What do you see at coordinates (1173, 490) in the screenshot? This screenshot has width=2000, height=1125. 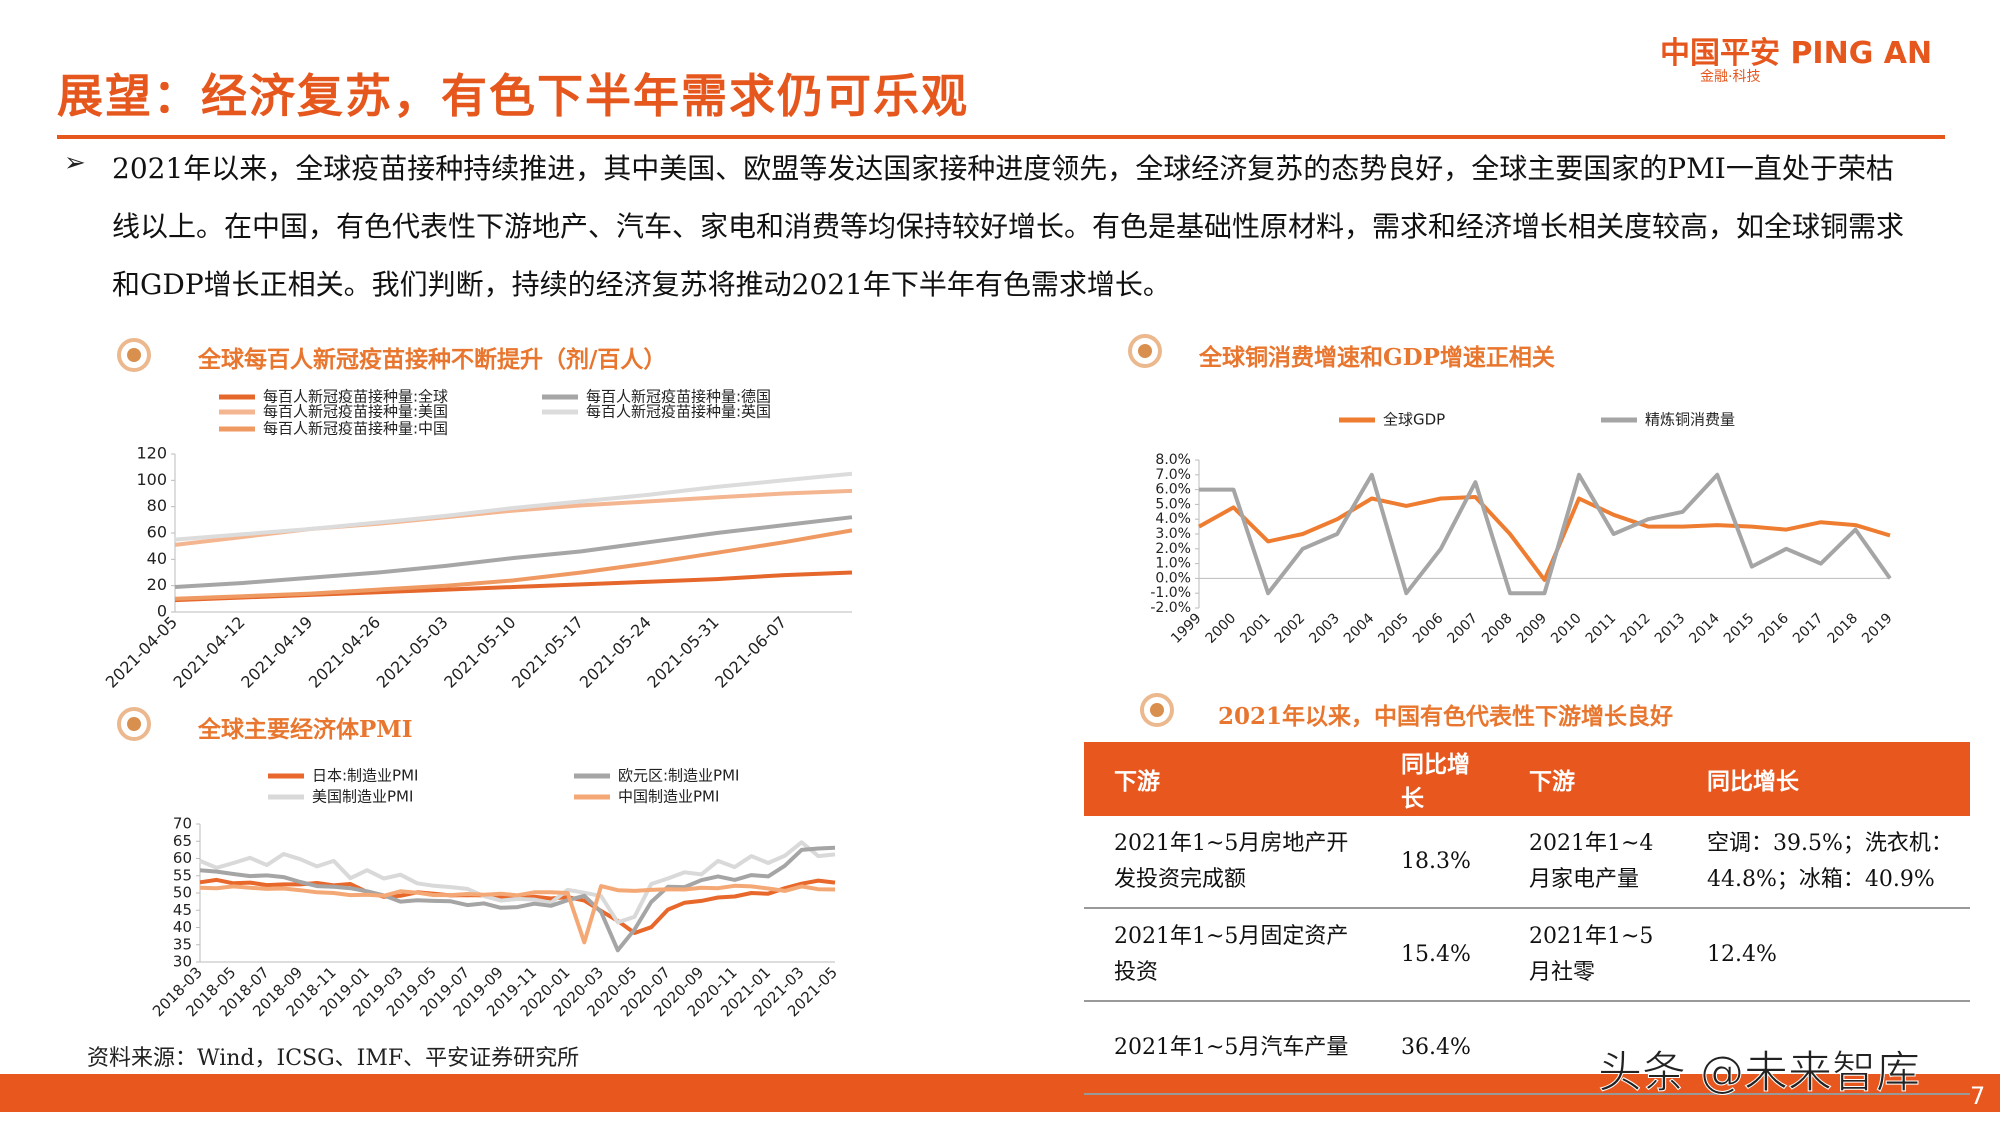 I see `y-tick-label: 6.0%` at bounding box center [1173, 490].